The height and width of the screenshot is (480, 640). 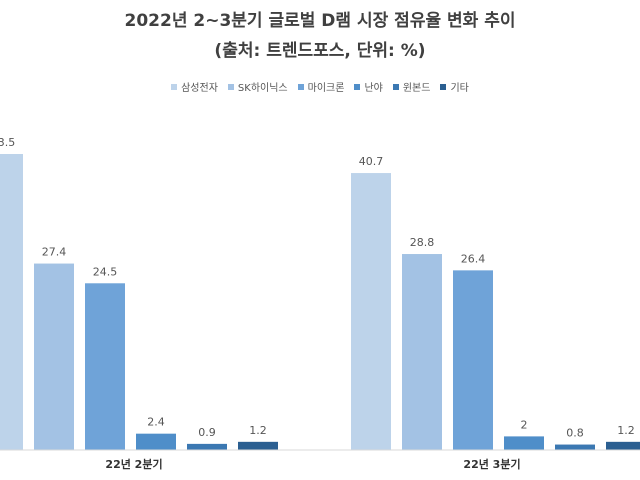 What do you see at coordinates (105, 271) in the screenshot?
I see `data-label: 24.5` at bounding box center [105, 271].